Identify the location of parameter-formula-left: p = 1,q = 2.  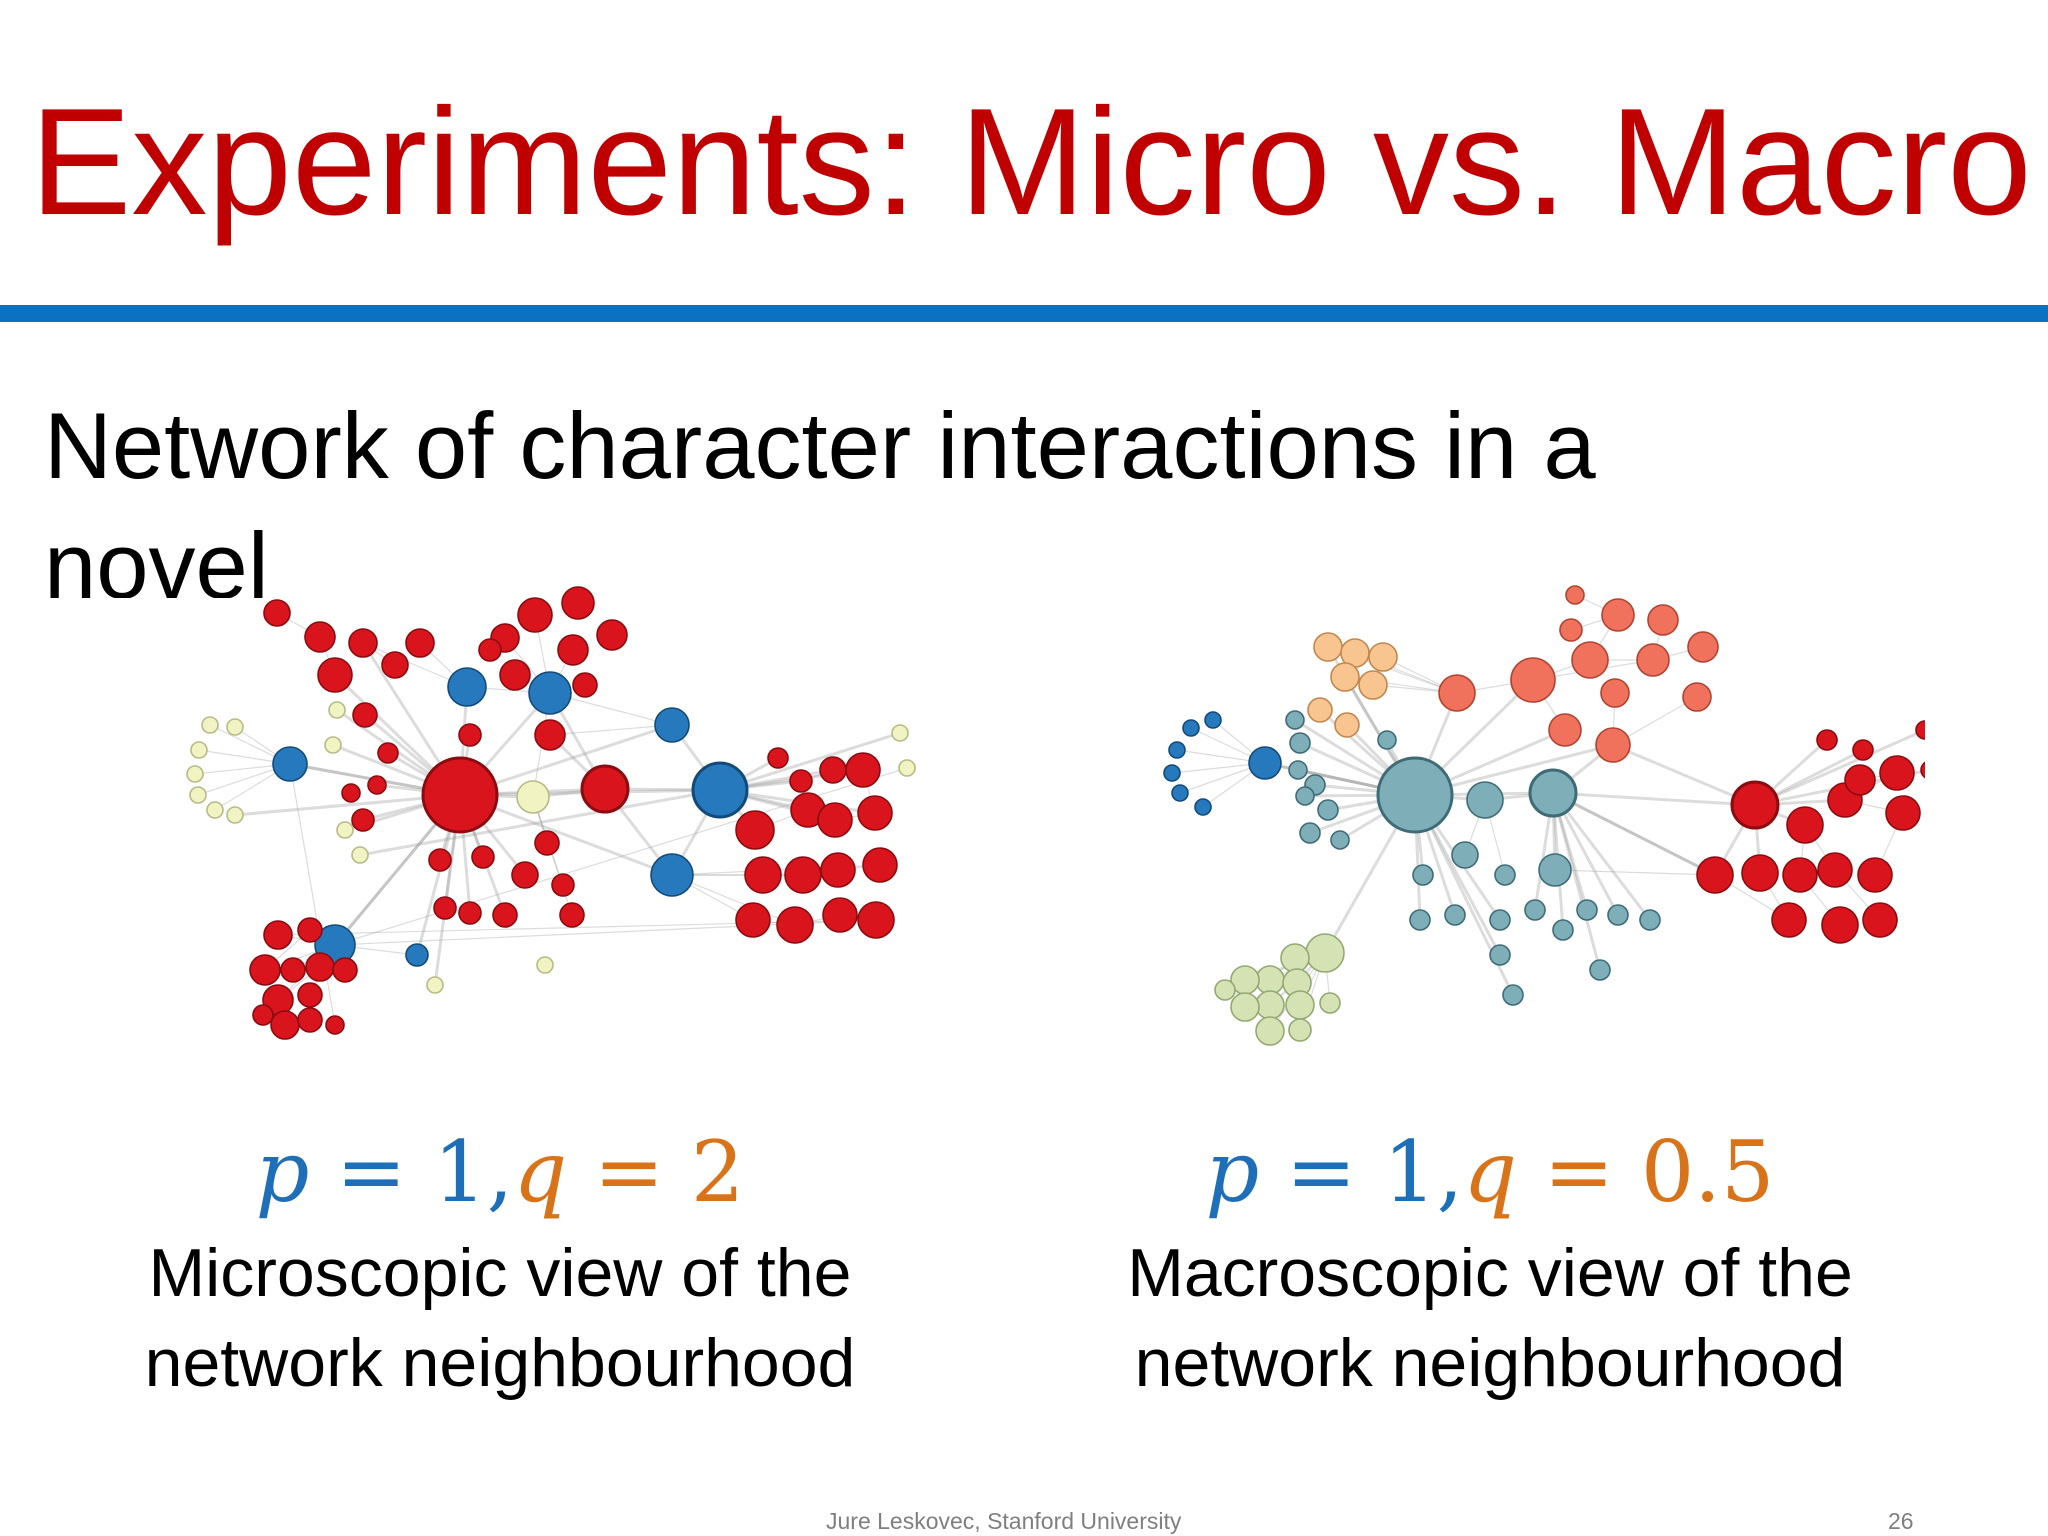
(500, 1172).